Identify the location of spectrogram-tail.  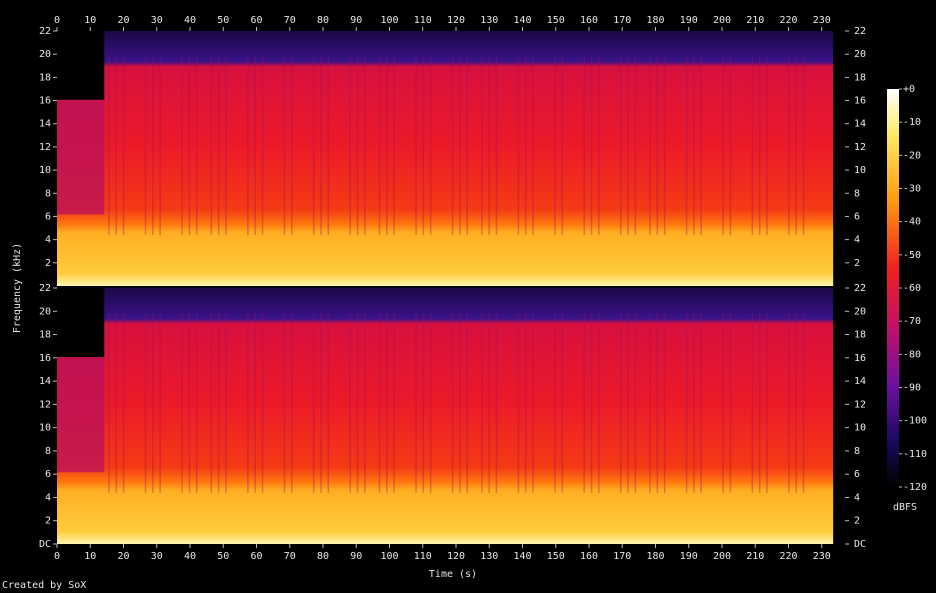
(839, 158).